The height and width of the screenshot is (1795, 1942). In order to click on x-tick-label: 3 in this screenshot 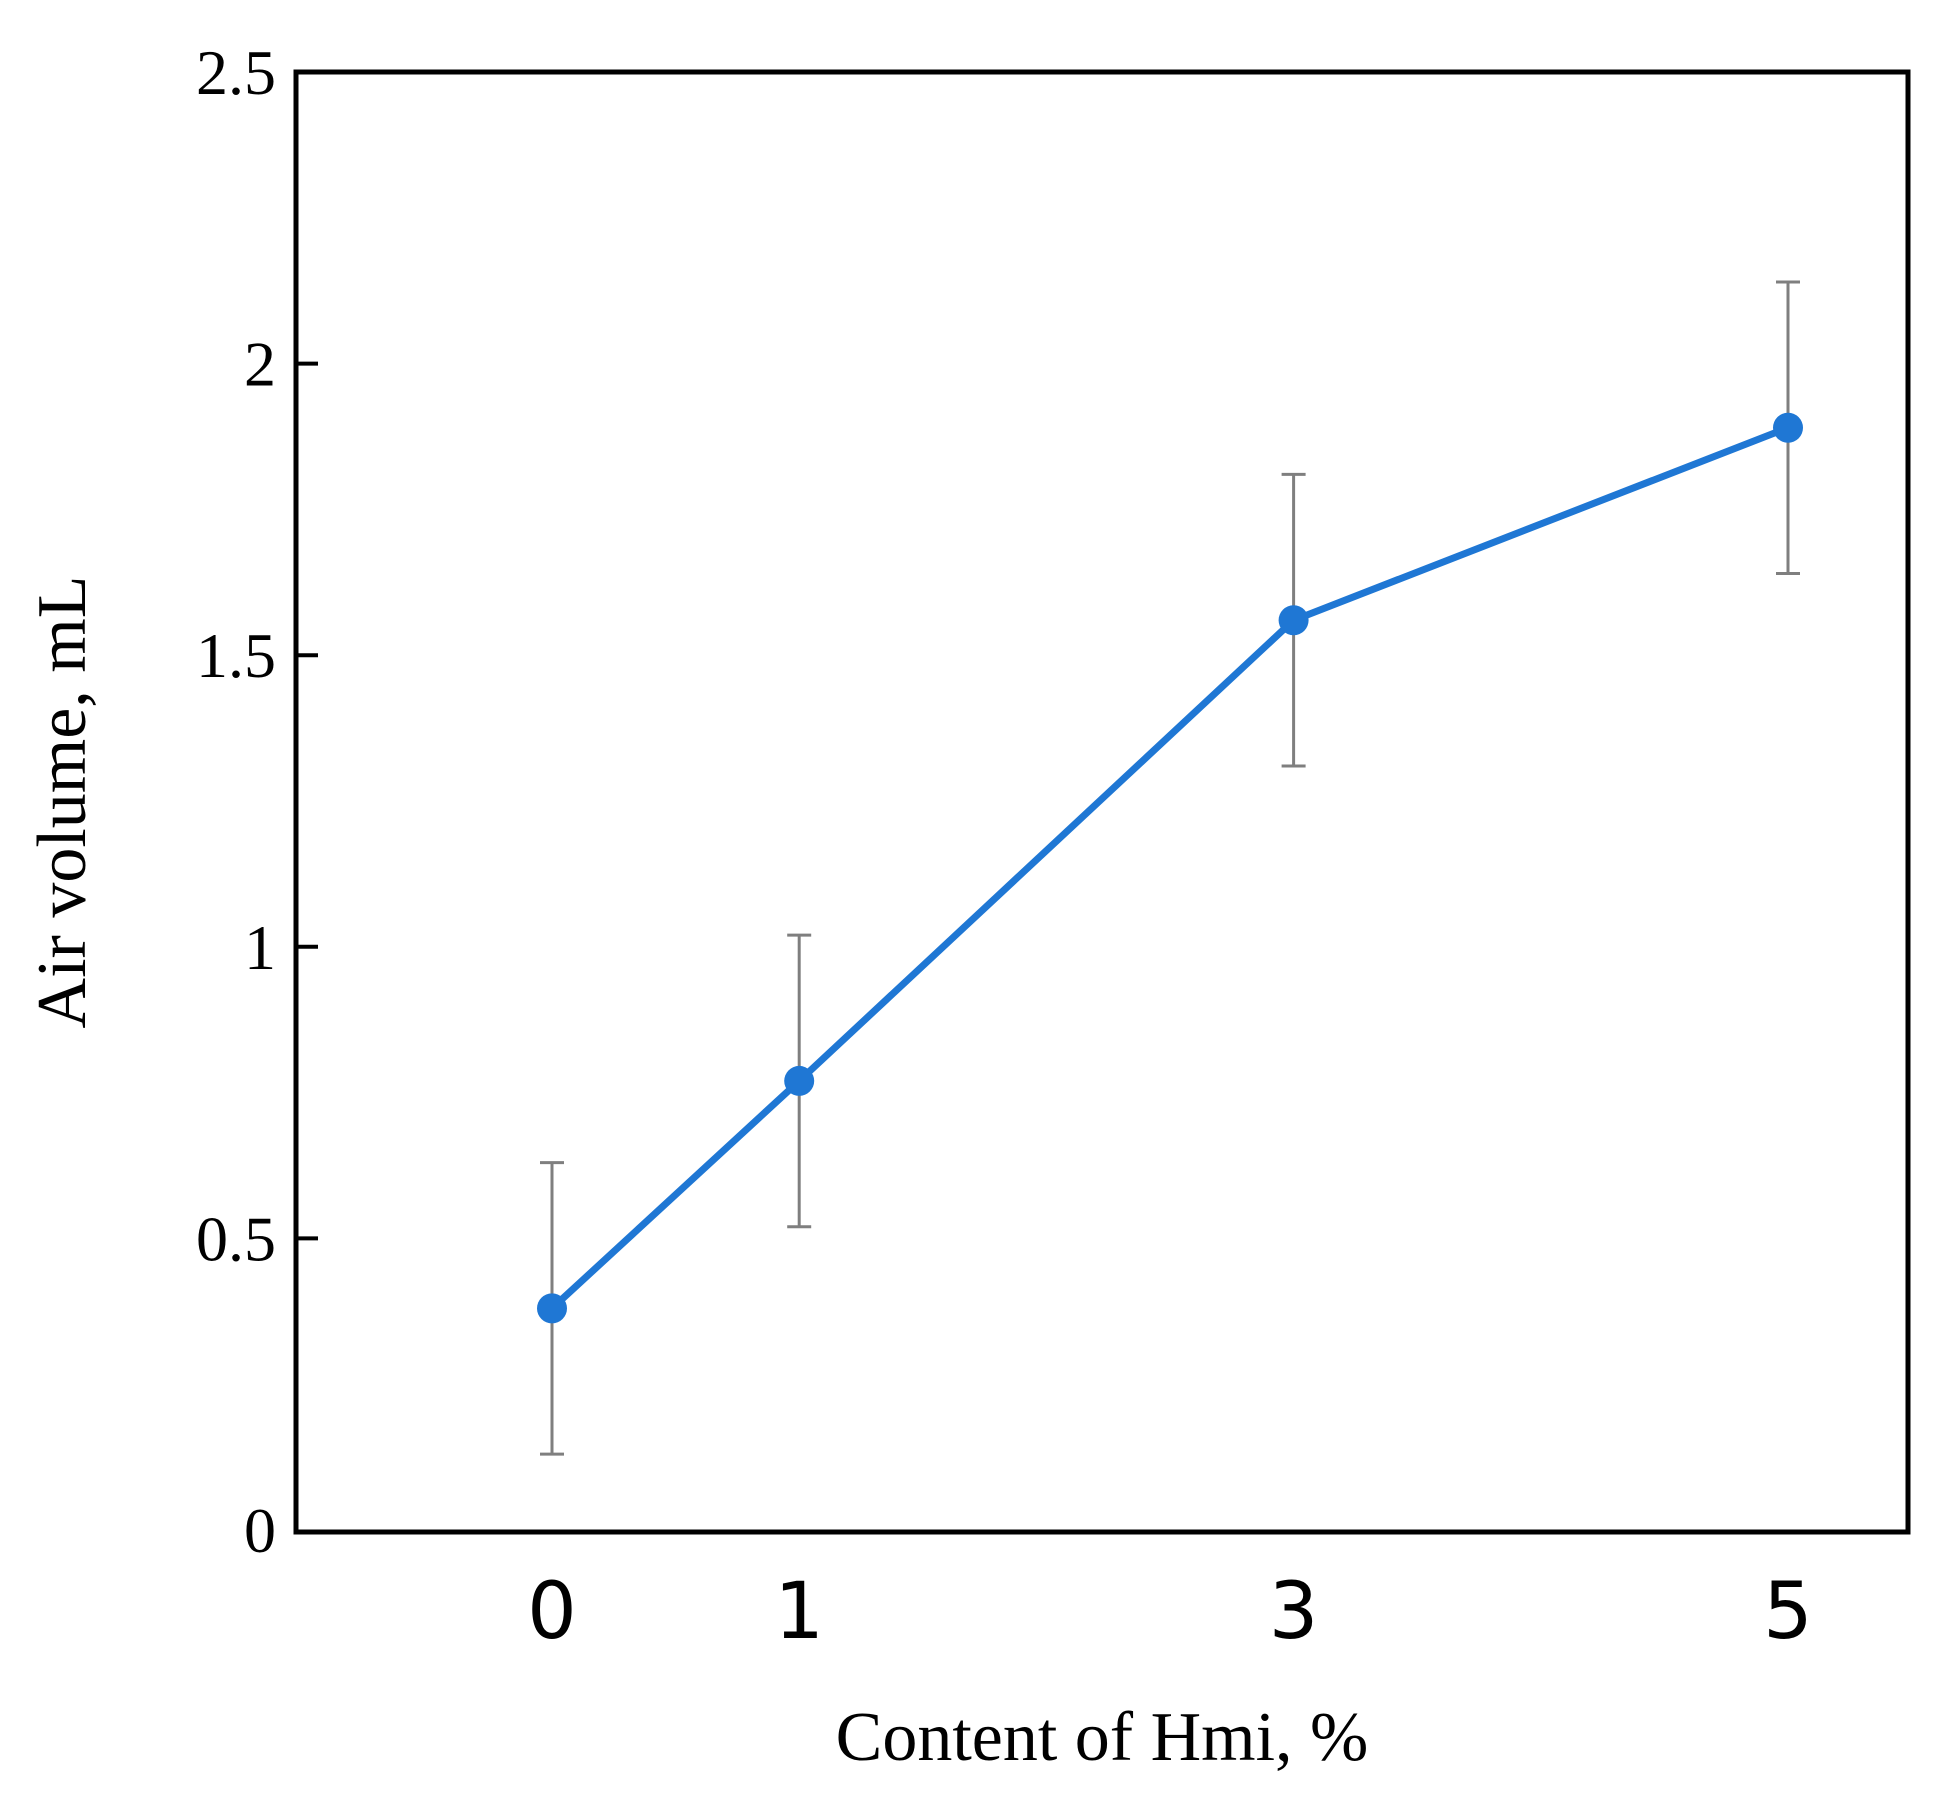, I will do `click(1294, 1612)`.